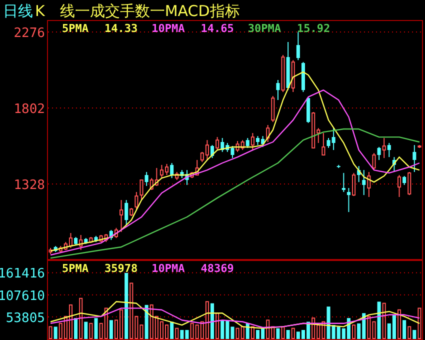 The width and height of the screenshot is (425, 340). Describe the element at coordinates (25, 318) in the screenshot. I see `y-tick-label: 53805` at that location.